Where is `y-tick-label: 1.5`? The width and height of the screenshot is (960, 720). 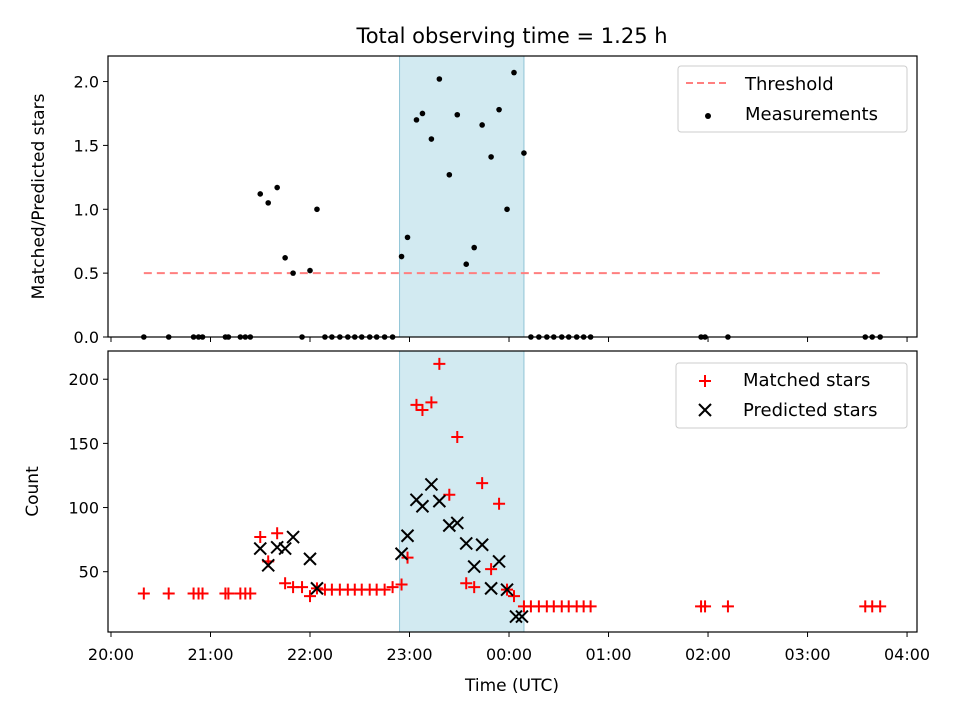 y-tick-label: 1.5 is located at coordinates (86, 145).